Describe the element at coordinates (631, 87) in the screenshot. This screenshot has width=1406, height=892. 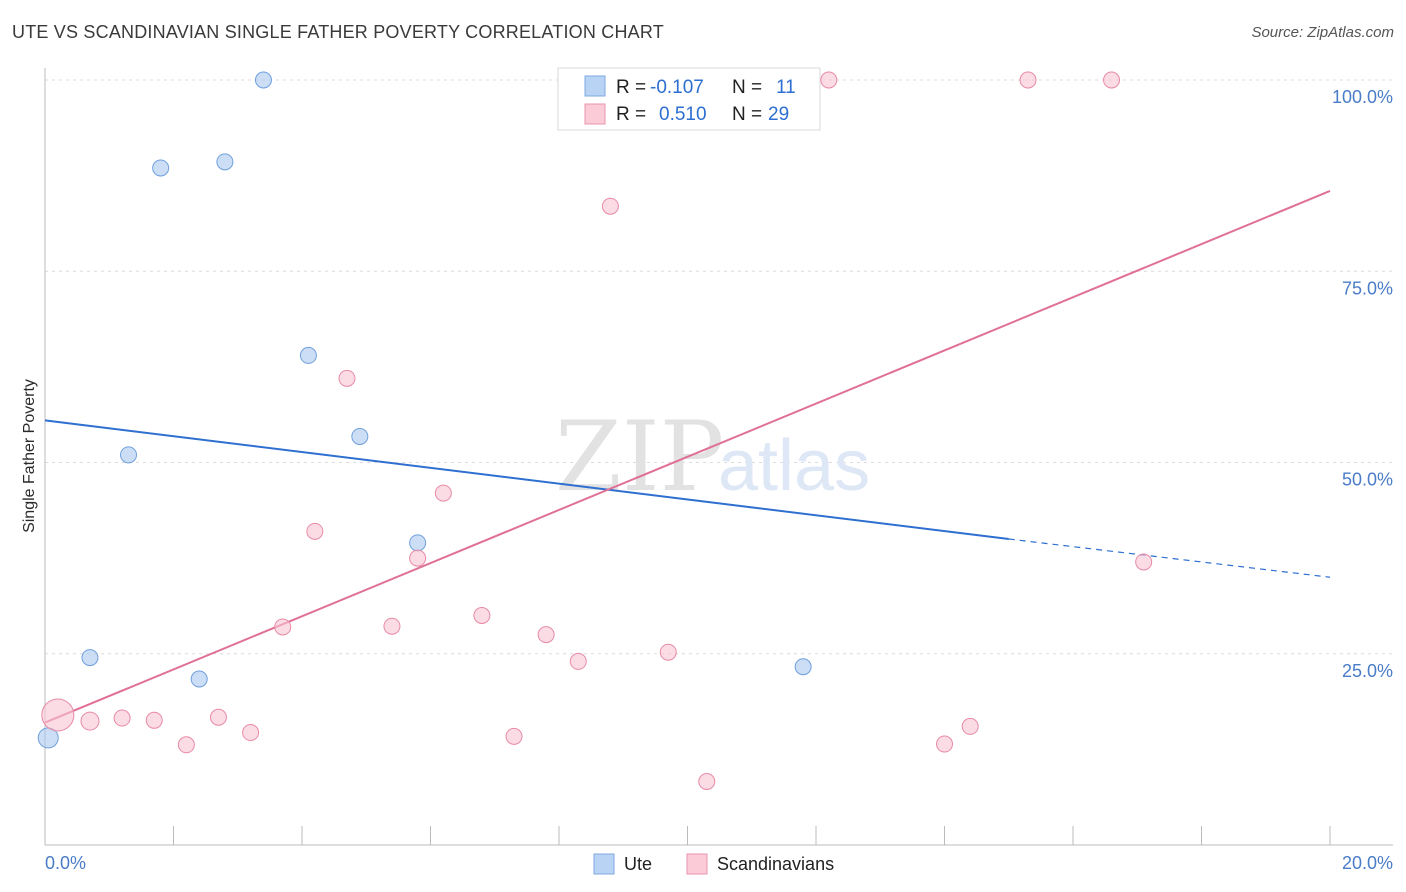
I see `ute-r-label: R =` at that location.